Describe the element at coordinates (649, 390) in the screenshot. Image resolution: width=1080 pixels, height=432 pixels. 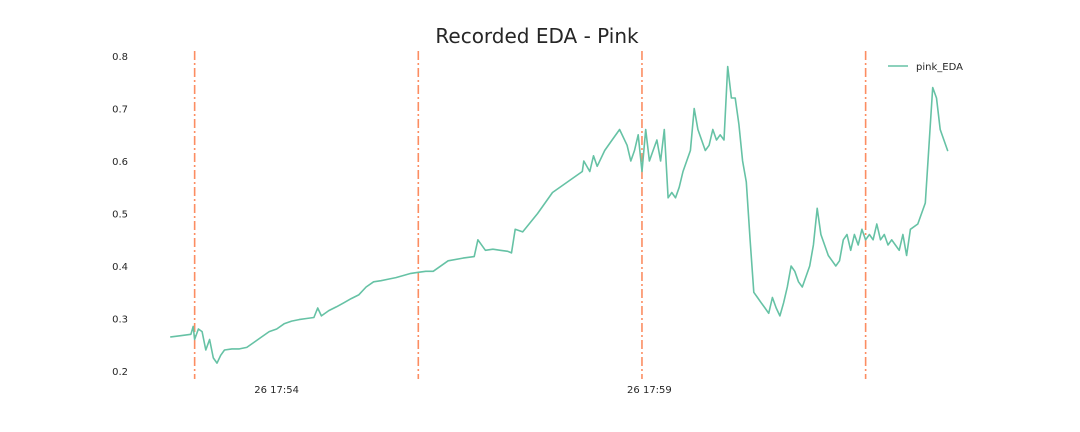
I see `x-tick-label: 26 17:59` at that location.